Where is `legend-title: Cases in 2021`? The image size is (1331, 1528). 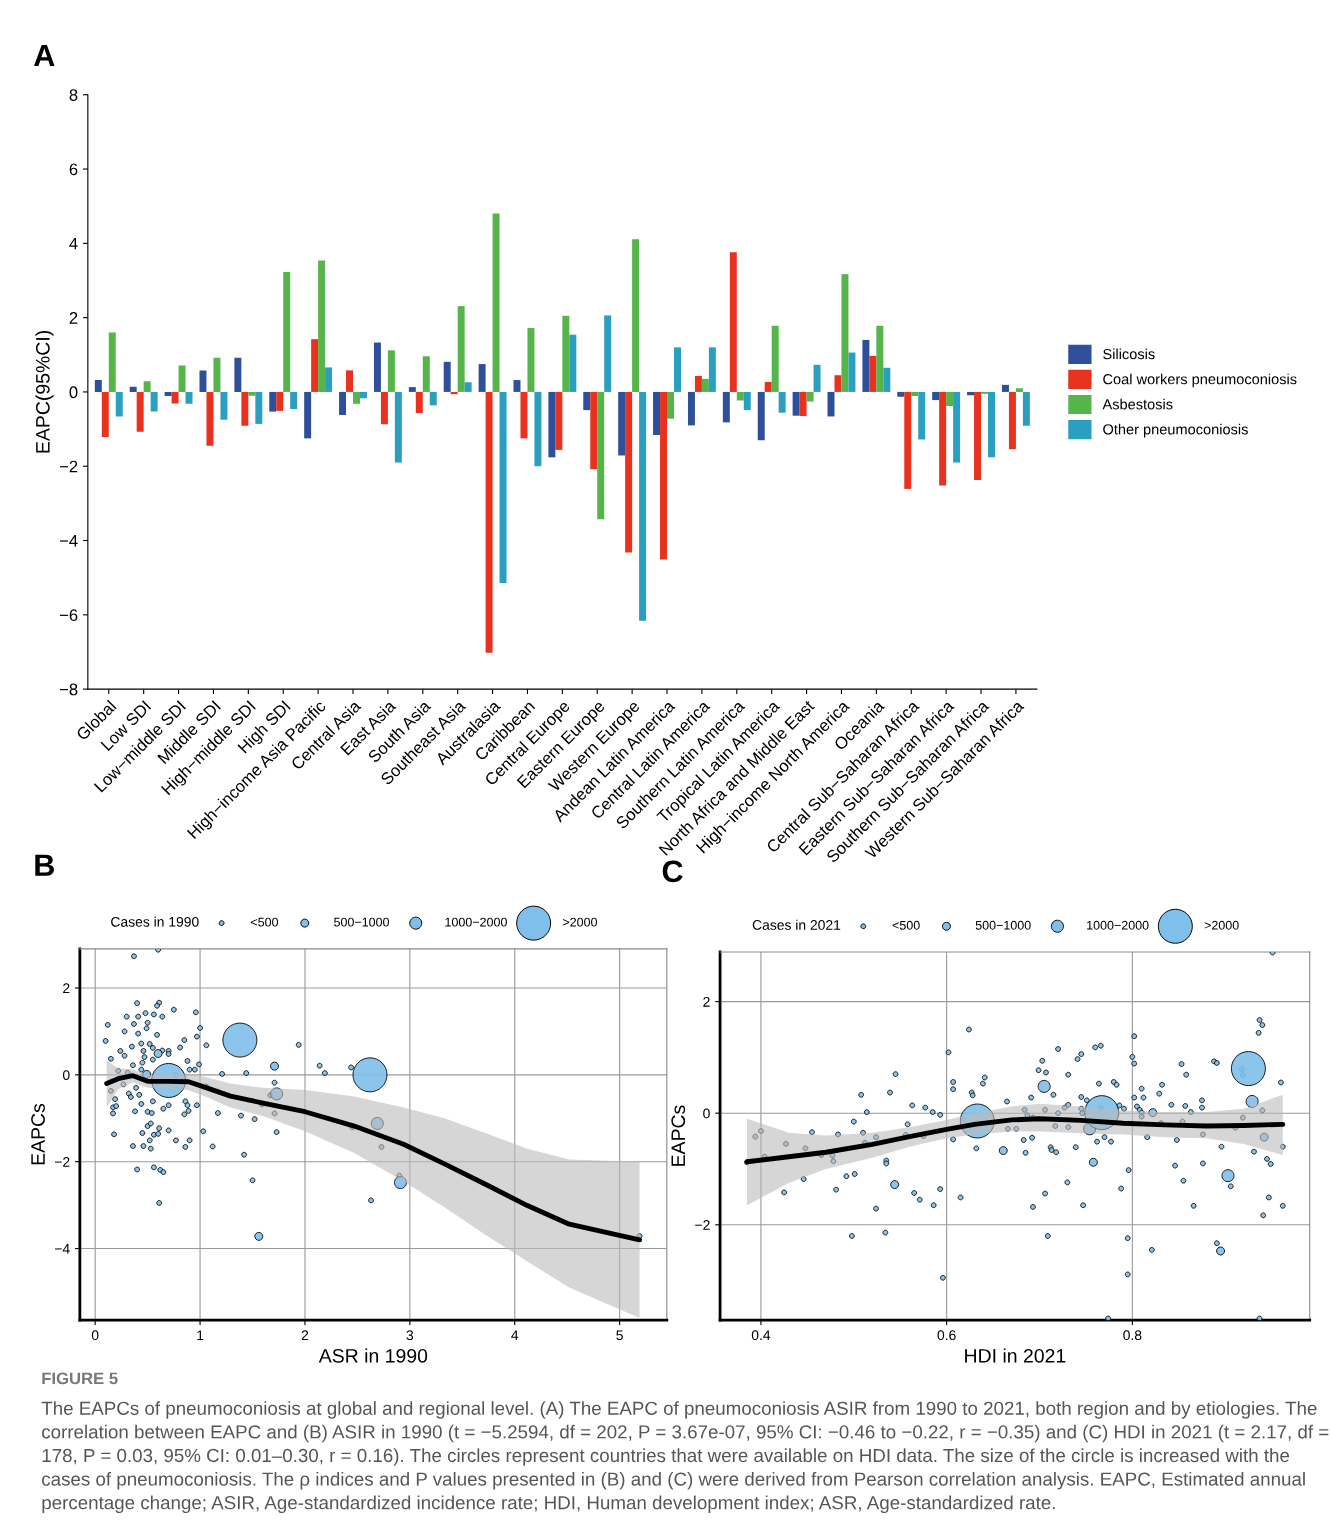 legend-title: Cases in 2021 is located at coordinates (796, 924).